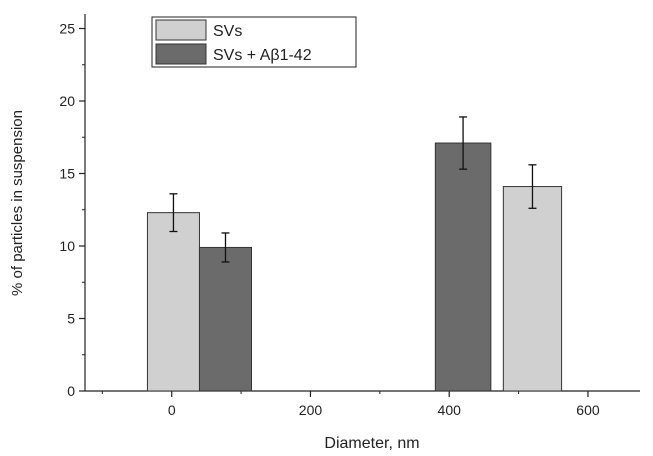 The height and width of the screenshot is (456, 653). What do you see at coordinates (371, 443) in the screenshot?
I see `x-axis-label: Diameter, nm` at bounding box center [371, 443].